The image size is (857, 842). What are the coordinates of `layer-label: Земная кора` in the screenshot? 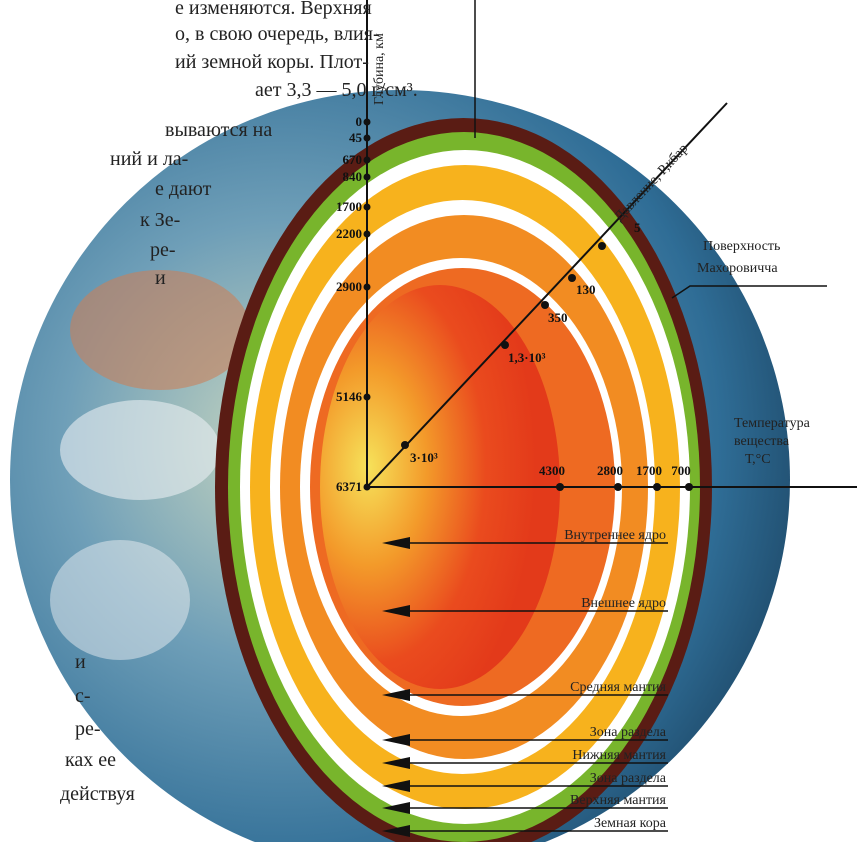 It's located at (630, 823).